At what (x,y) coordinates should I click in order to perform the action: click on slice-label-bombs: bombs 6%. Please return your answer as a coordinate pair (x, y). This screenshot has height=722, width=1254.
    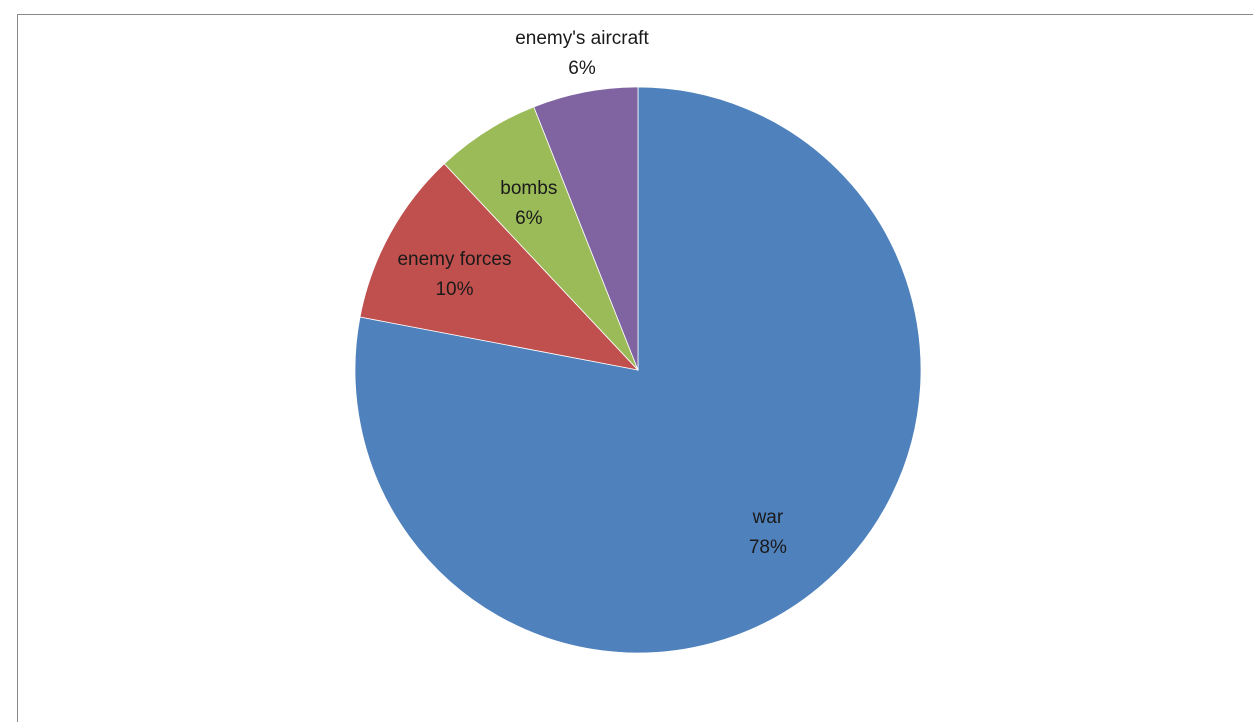
    Looking at the image, I should click on (528, 203).